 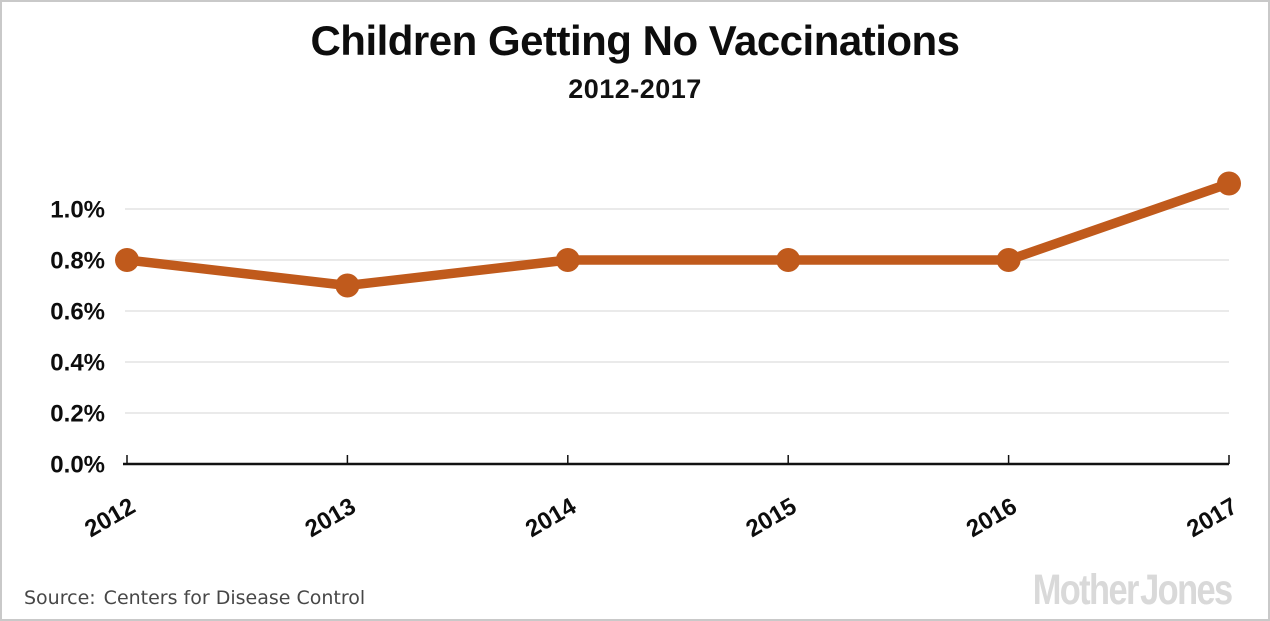 What do you see at coordinates (1133, 590) in the screenshot?
I see `mother-jones-logo: Mother Jones` at bounding box center [1133, 590].